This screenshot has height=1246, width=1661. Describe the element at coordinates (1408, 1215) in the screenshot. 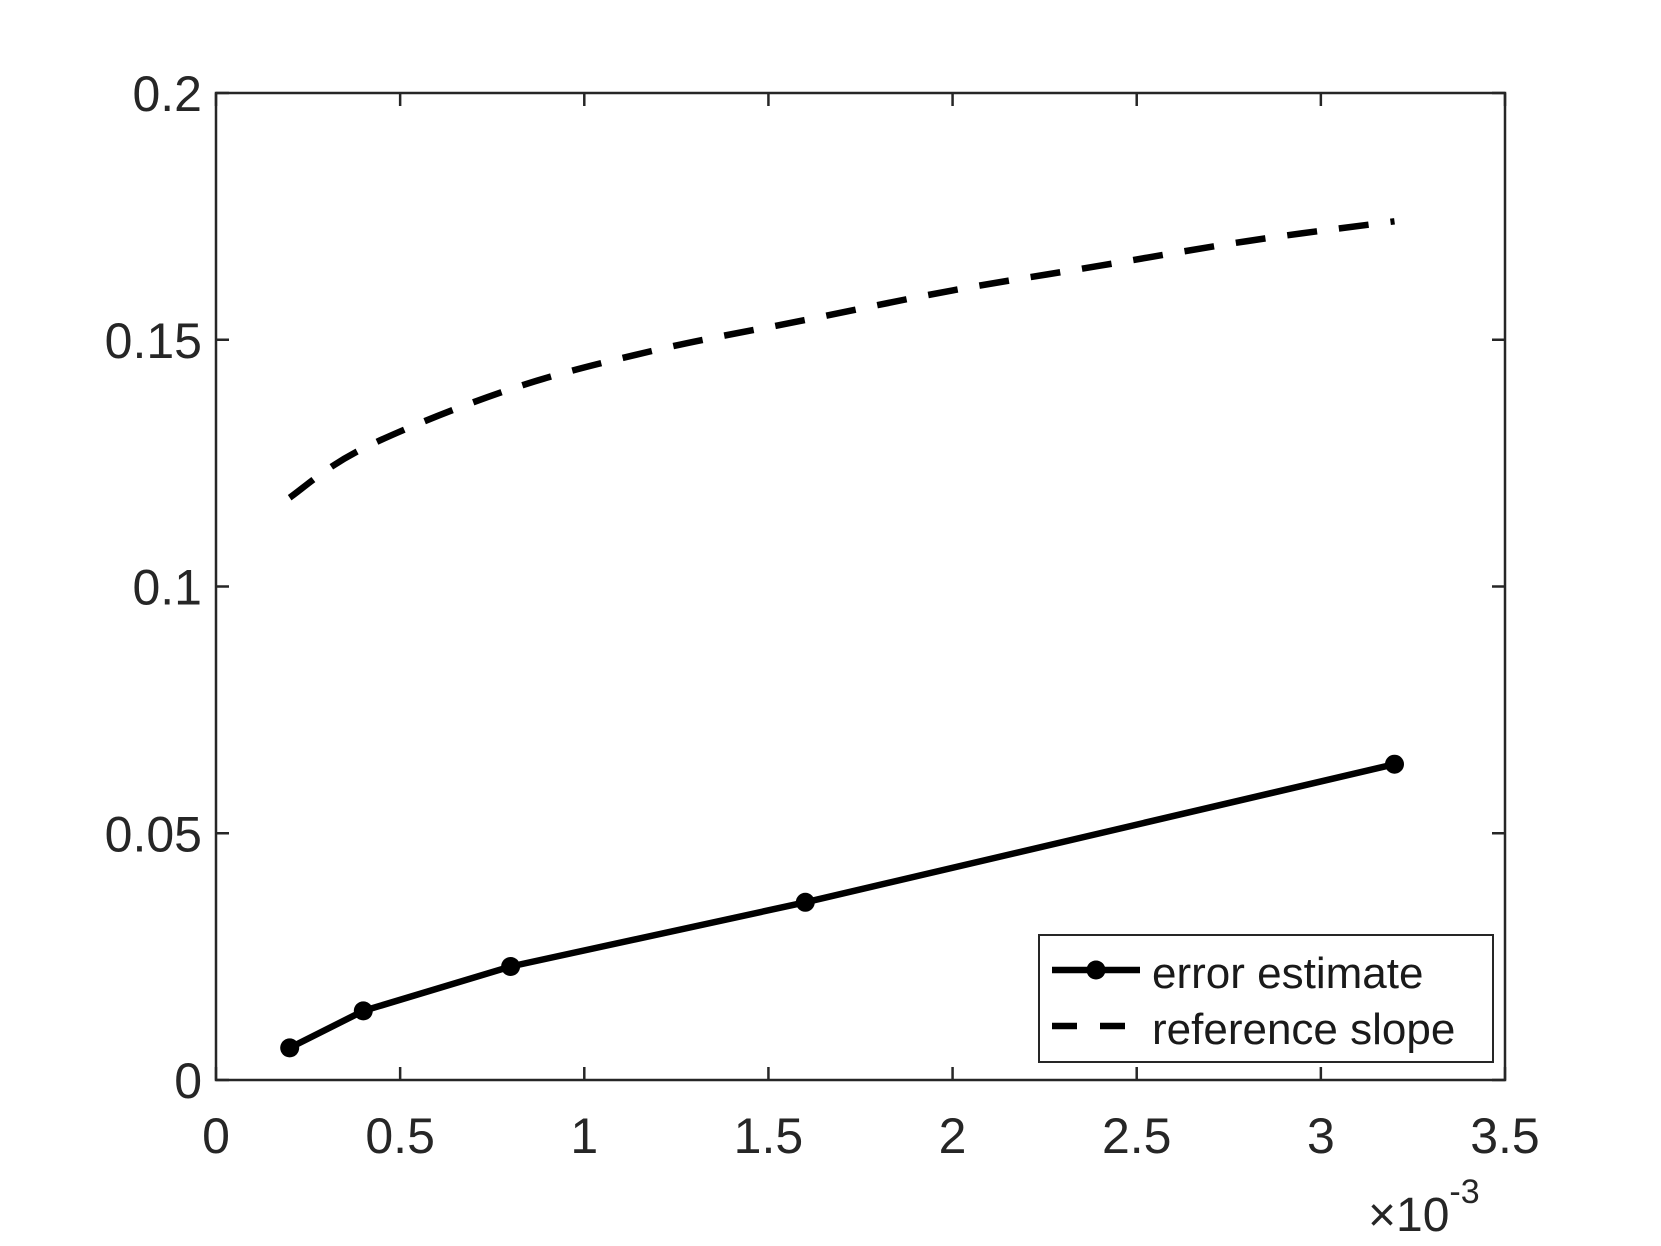

I see `x-axis-multiplier-base: ×10` at that location.